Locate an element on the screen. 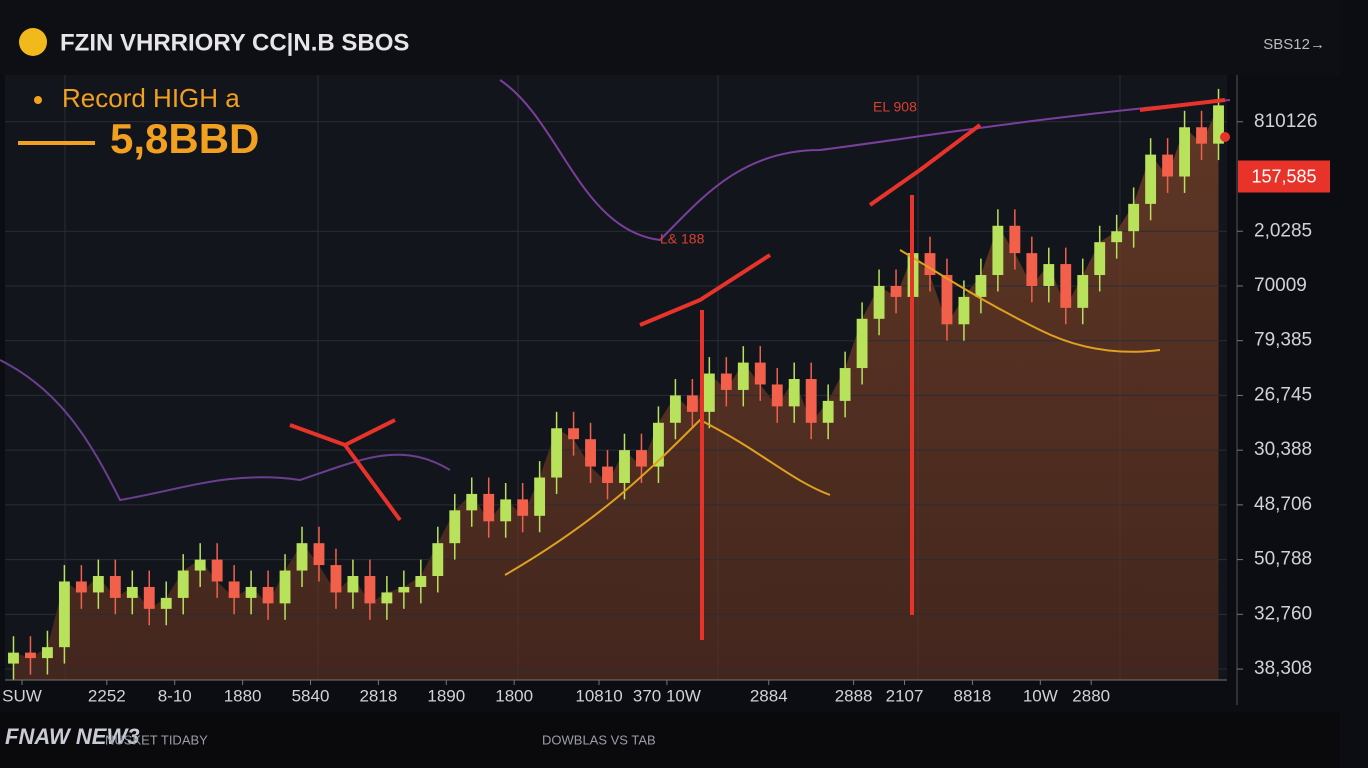  y-tick-label: 32,760 is located at coordinates (1283, 613).